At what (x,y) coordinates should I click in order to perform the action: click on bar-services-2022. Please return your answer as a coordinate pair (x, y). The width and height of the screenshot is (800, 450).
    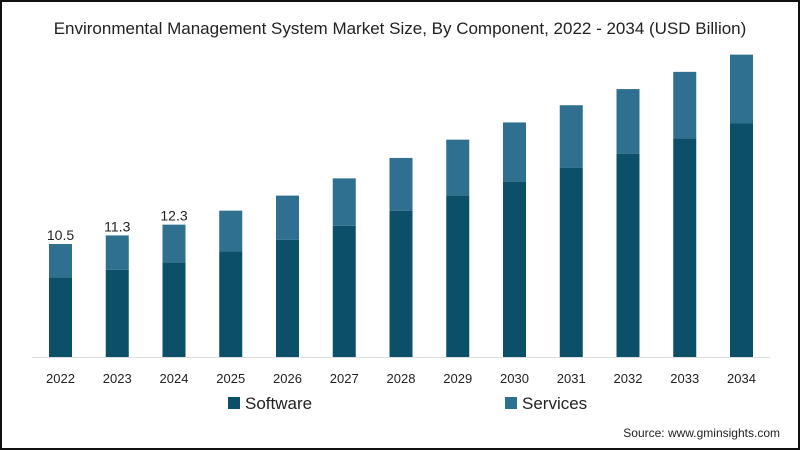
    Looking at the image, I should click on (60, 261).